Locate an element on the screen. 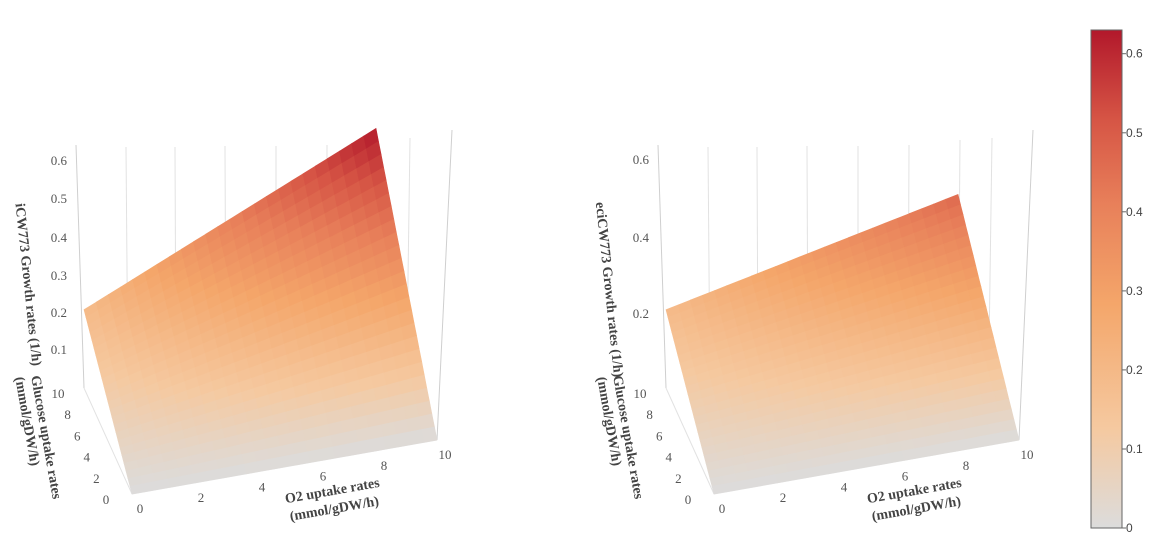 The height and width of the screenshot is (550, 1150). colorbar-tick-label: 0.4 is located at coordinates (1134, 212).